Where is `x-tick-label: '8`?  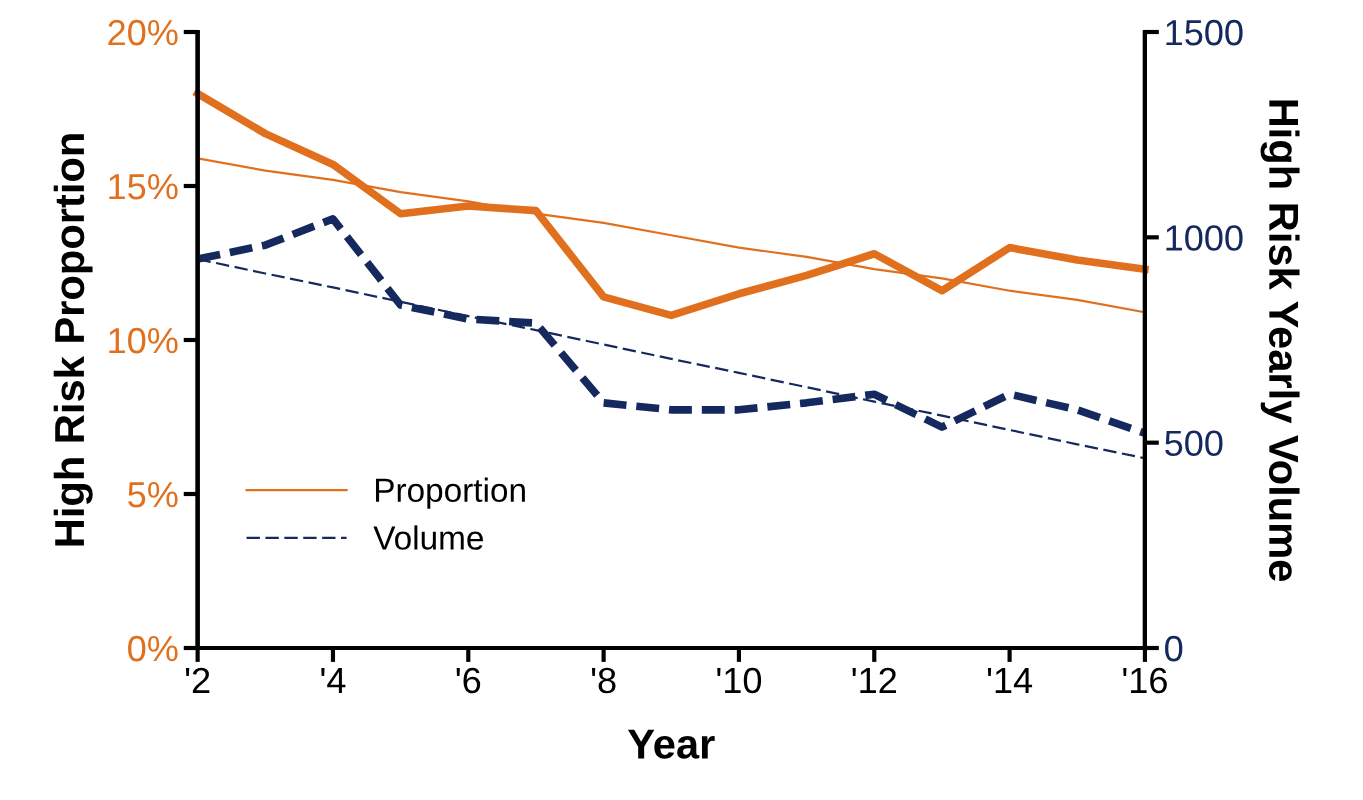
x-tick-label: '8 is located at coordinates (603, 680).